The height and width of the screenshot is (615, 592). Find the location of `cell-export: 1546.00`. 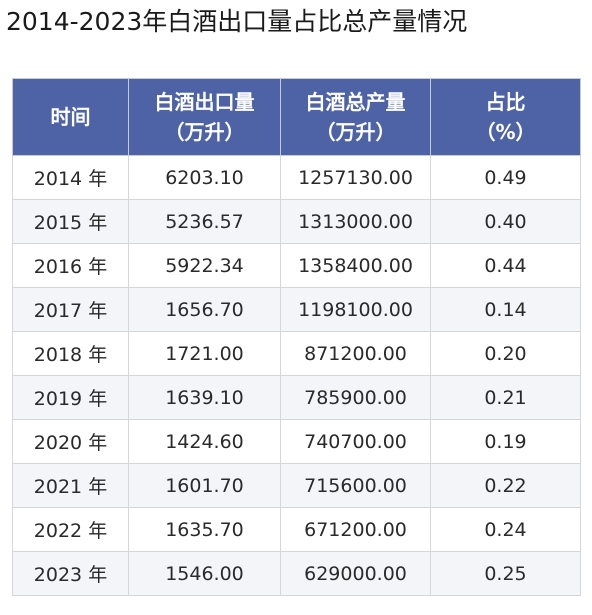

cell-export: 1546.00 is located at coordinates (204, 573).